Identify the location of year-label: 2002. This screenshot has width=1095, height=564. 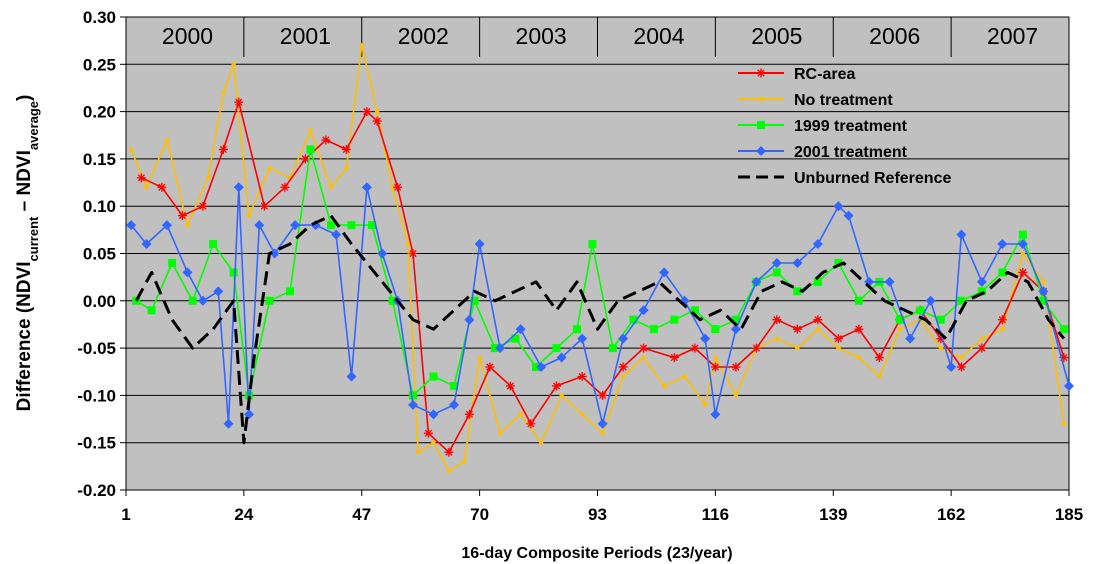
(423, 36).